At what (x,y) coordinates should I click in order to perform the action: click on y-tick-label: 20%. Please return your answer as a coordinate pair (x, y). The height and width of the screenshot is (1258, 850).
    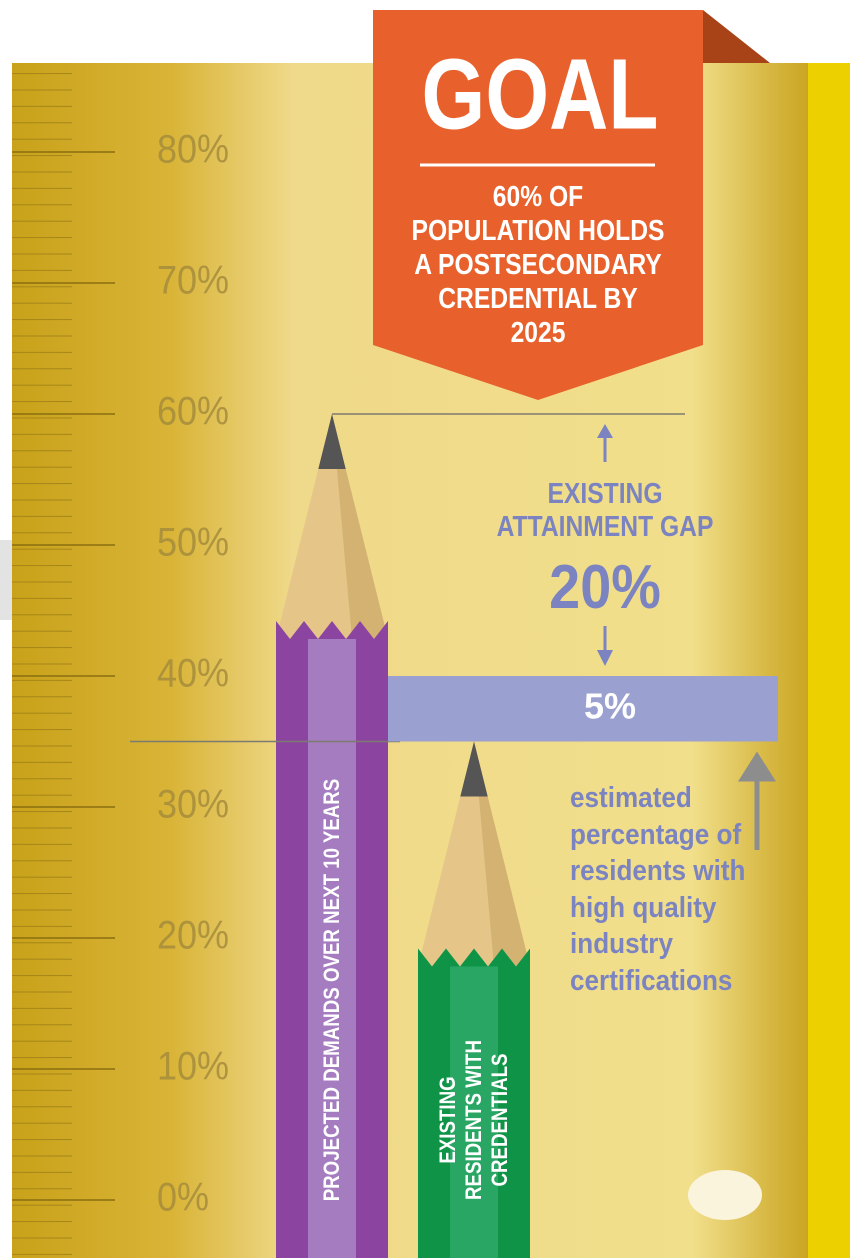
    Looking at the image, I should click on (193, 936).